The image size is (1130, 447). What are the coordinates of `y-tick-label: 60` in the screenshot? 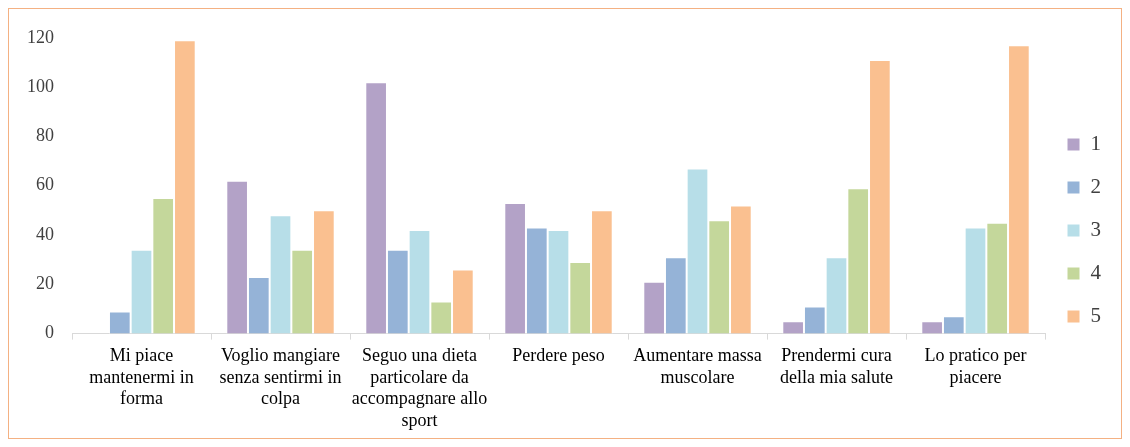 It's located at (45, 184).